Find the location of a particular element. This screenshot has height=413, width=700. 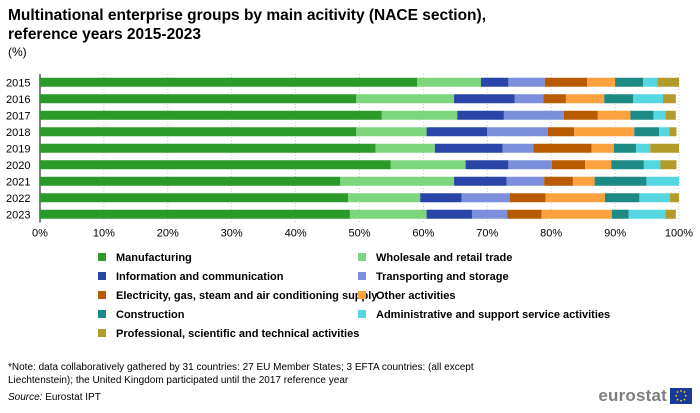

y-category-label: 2016 is located at coordinates (18, 100).